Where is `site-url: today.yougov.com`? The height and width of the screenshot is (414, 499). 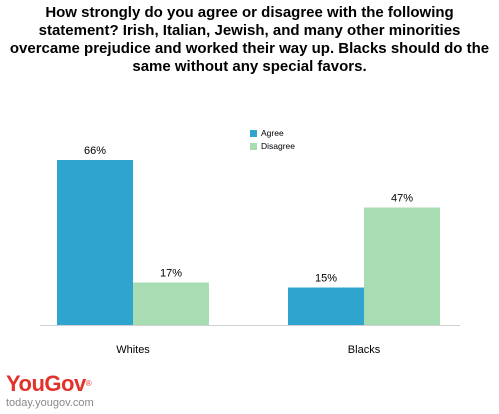 site-url: today.yougov.com is located at coordinates (50, 403).